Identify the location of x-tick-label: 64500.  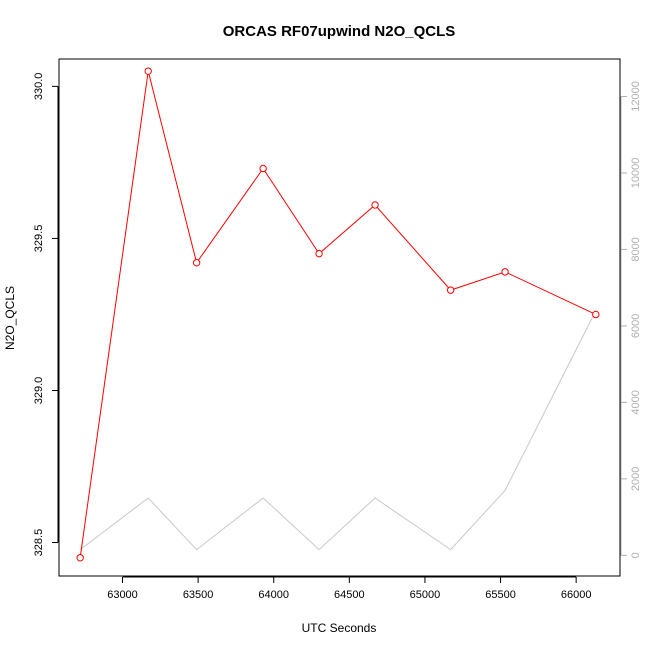
(349, 595).